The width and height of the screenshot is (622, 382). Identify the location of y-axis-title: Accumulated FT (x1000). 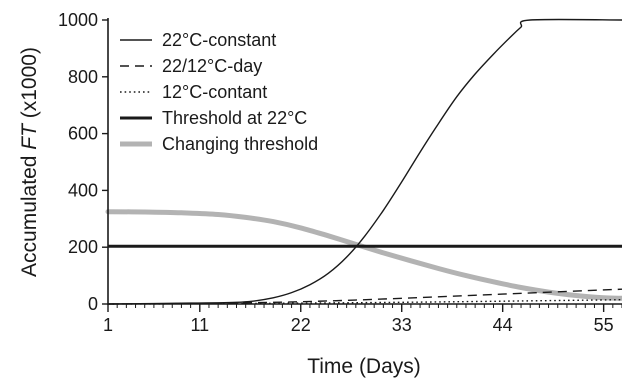
(29, 162).